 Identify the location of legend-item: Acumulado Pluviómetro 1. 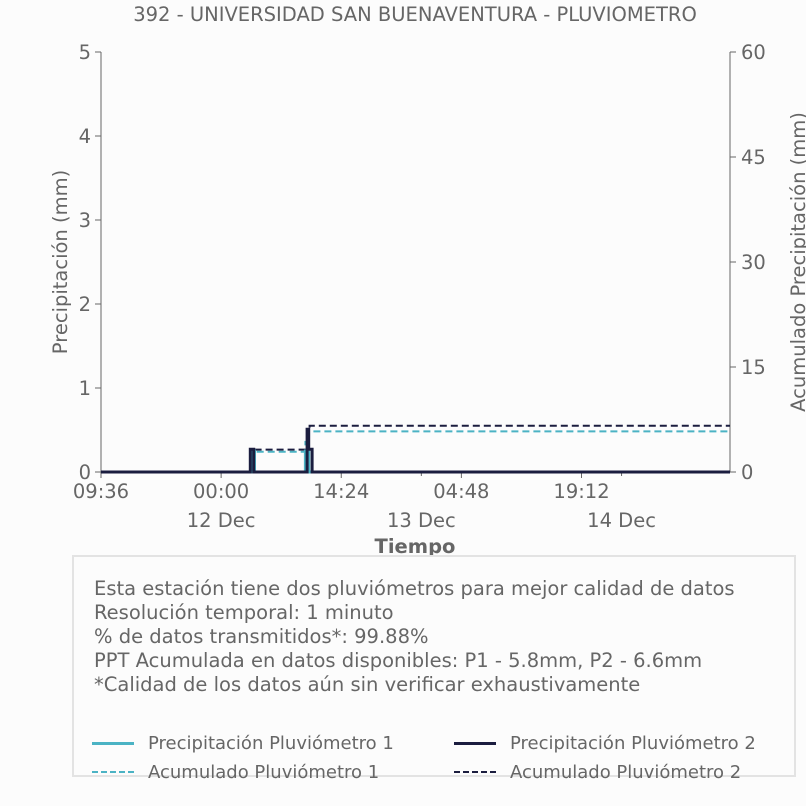
(235, 772).